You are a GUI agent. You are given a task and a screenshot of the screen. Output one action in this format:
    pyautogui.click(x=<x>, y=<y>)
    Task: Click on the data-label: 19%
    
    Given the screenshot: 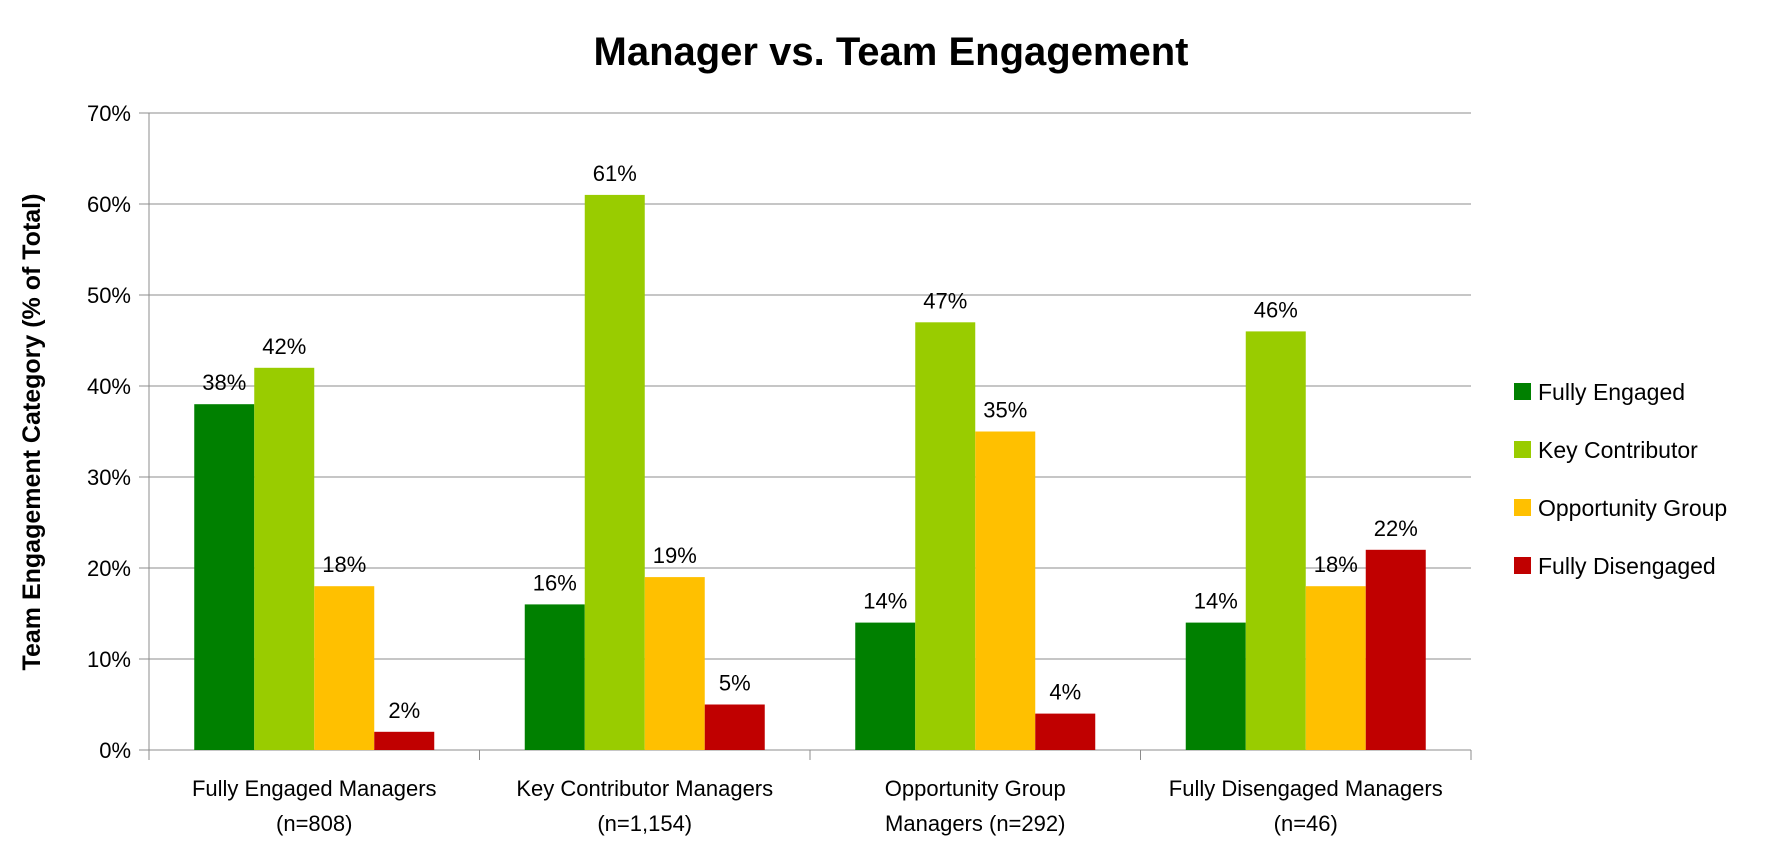 What is the action you would take?
    pyautogui.click(x=675, y=555)
    